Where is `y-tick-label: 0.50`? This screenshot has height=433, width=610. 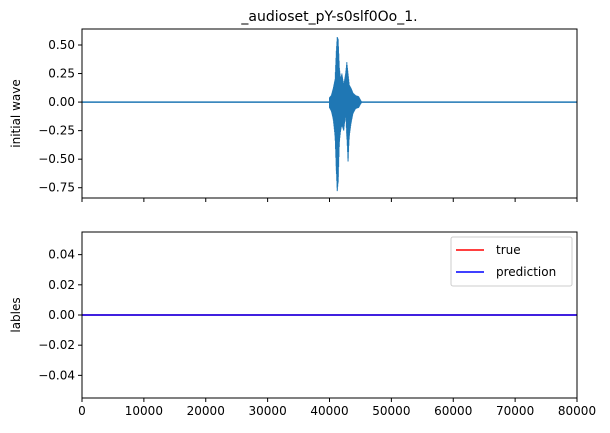
y-tick-label: 0.50 is located at coordinates (61, 45).